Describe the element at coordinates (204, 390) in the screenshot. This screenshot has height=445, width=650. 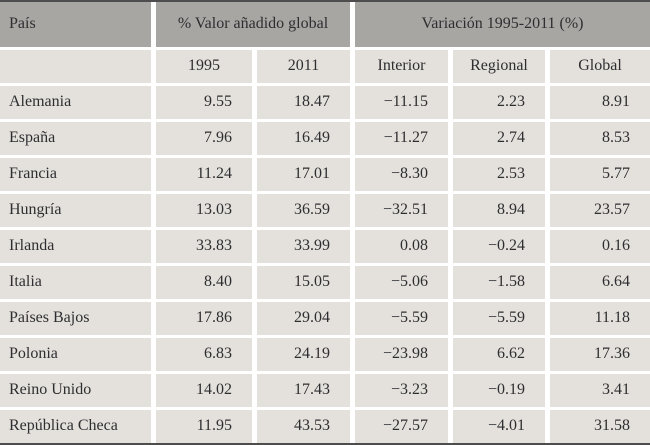
I see `v1995-cell: 14.02` at that location.